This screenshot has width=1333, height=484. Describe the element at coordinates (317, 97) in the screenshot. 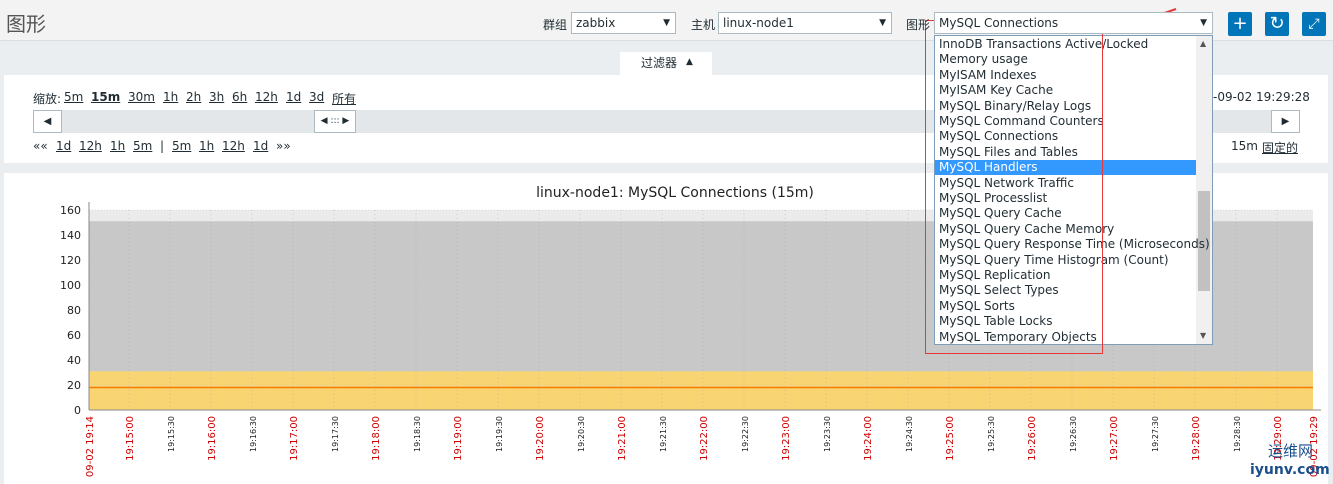

I see `zoom-link: 3d` at that location.